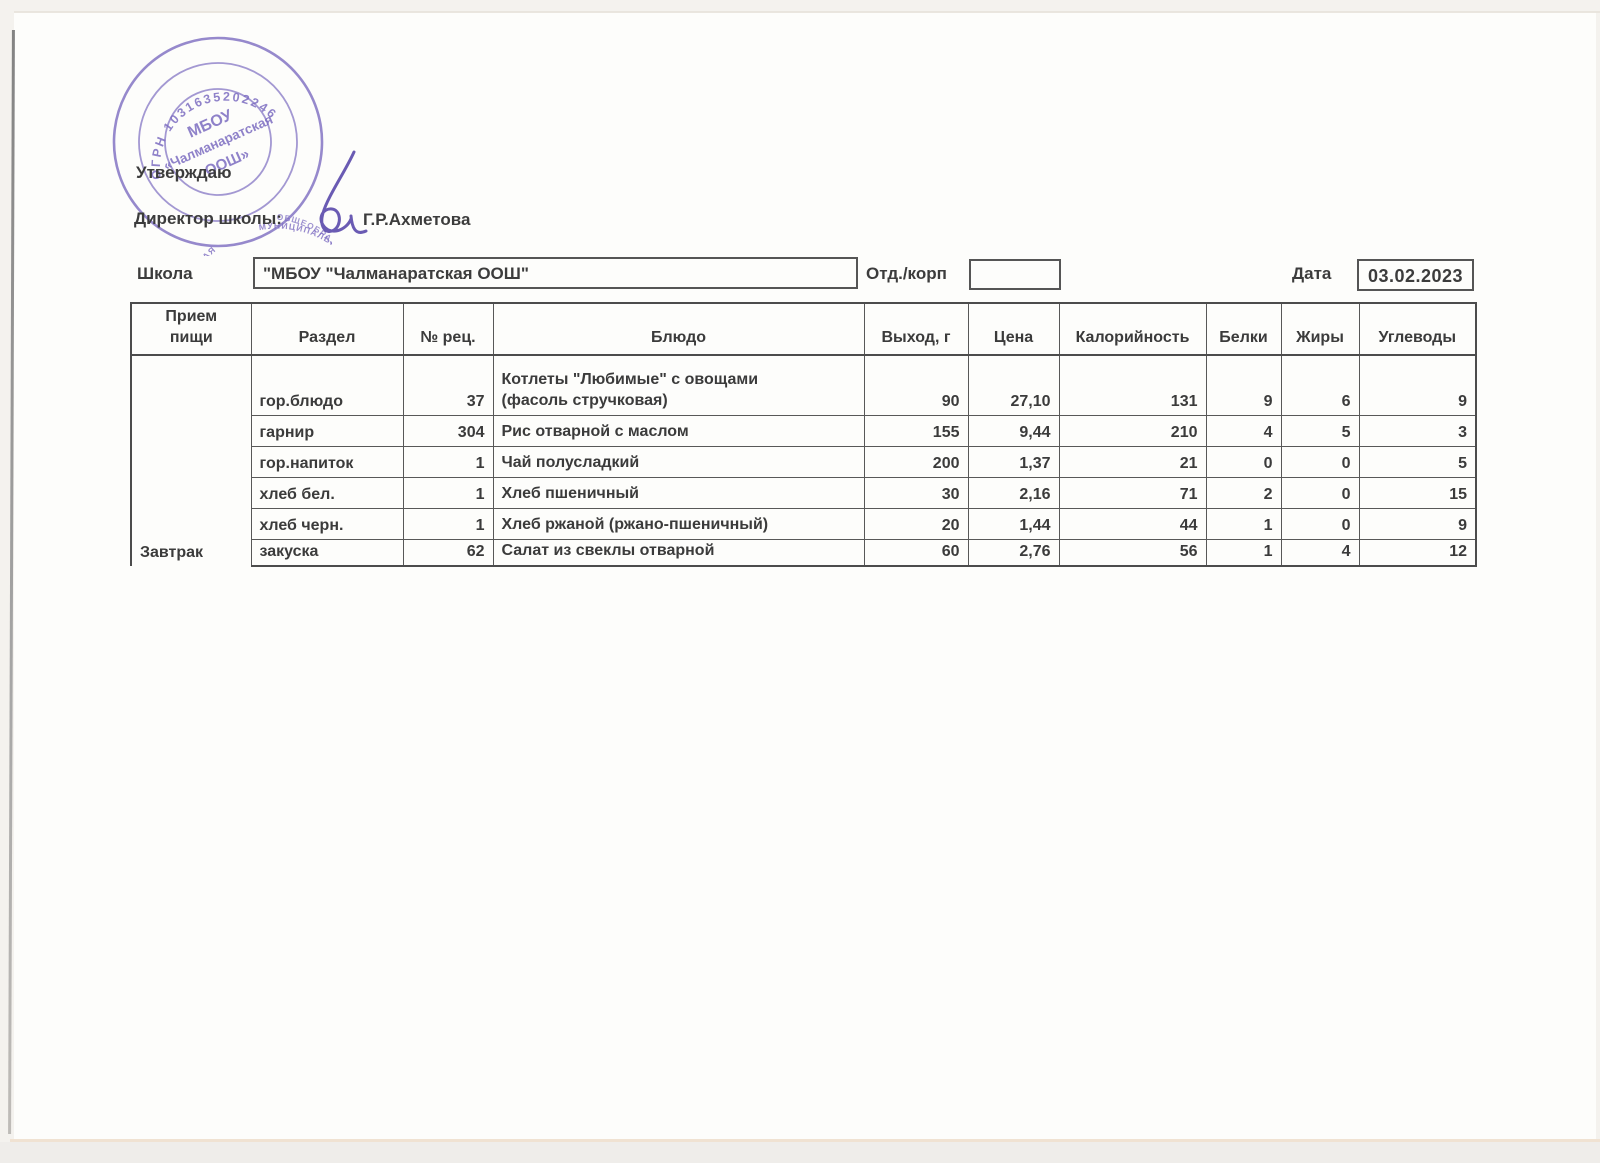  Describe the element at coordinates (327, 552) in the screenshot. I see `cell-section: закуска` at that location.